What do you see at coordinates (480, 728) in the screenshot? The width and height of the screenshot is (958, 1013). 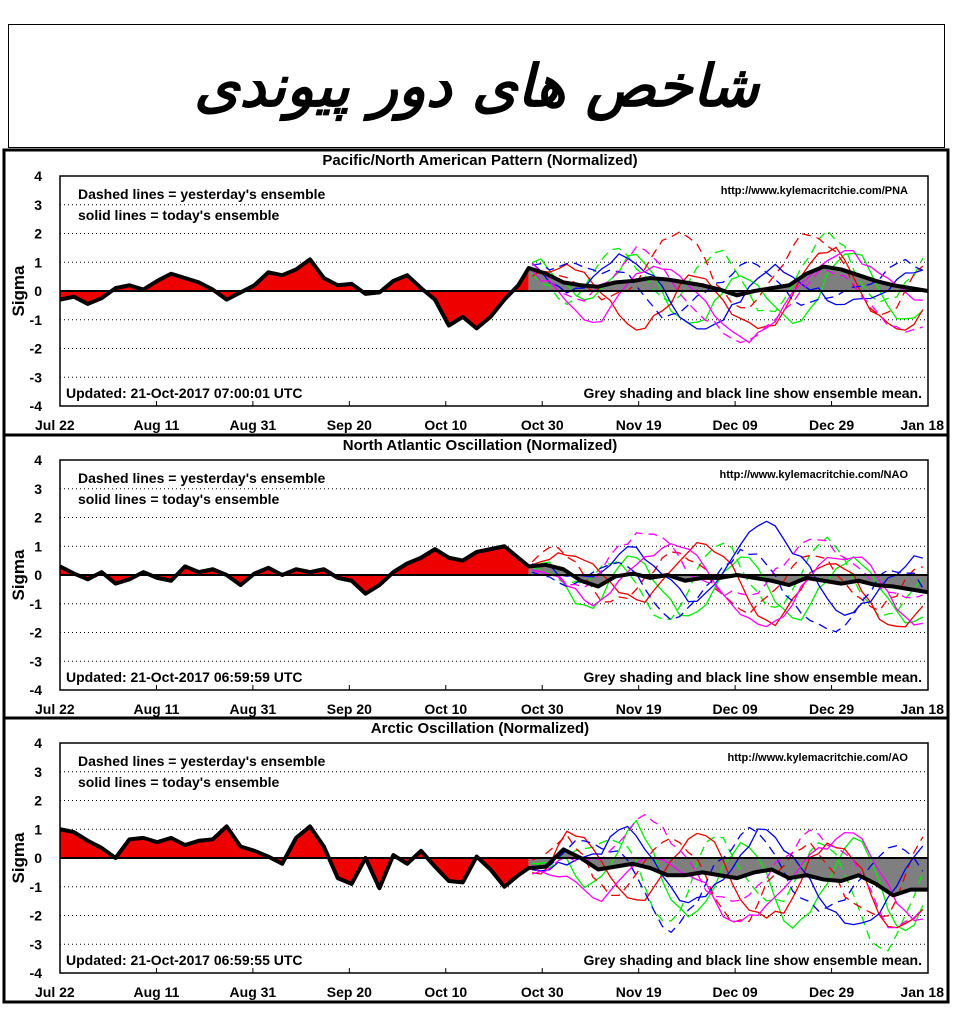 I see `chart-title: Arctic Oscillation (Normalized)` at bounding box center [480, 728].